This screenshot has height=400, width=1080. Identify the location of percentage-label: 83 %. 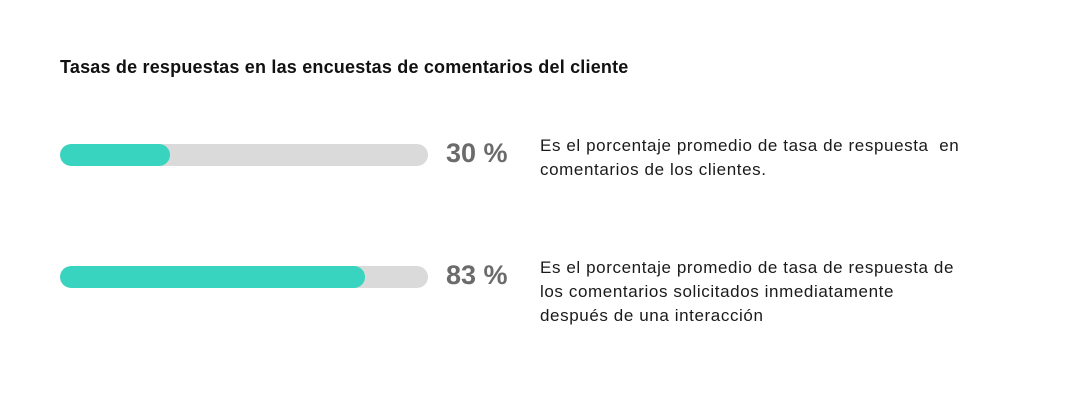
(477, 275).